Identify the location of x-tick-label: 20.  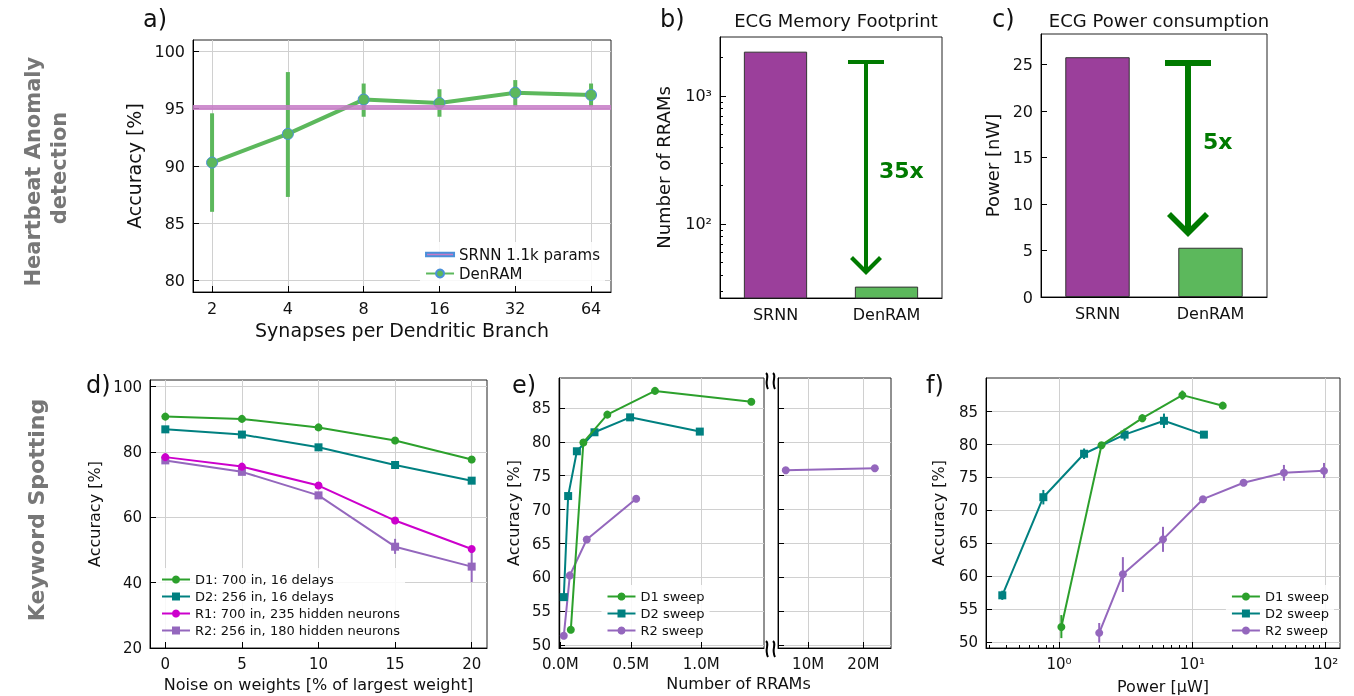
(472, 663).